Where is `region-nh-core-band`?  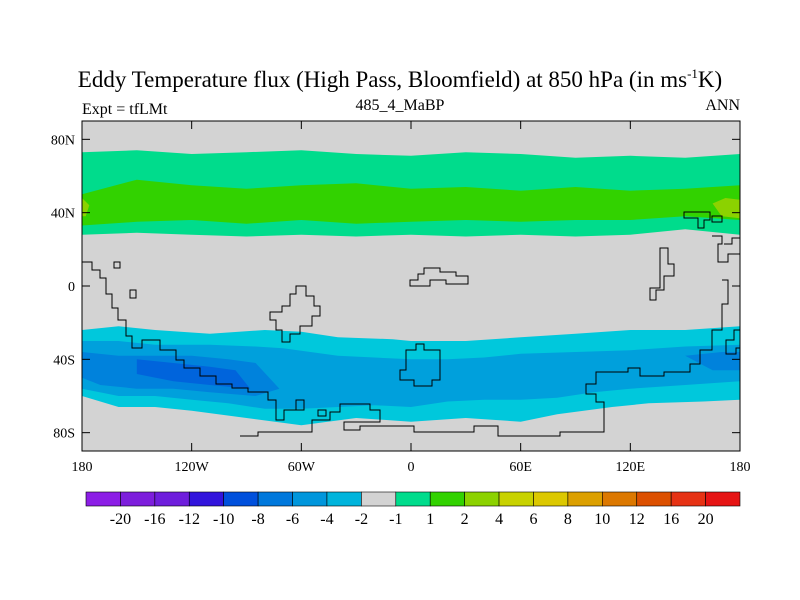 region-nh-core-band is located at coordinates (411, 202).